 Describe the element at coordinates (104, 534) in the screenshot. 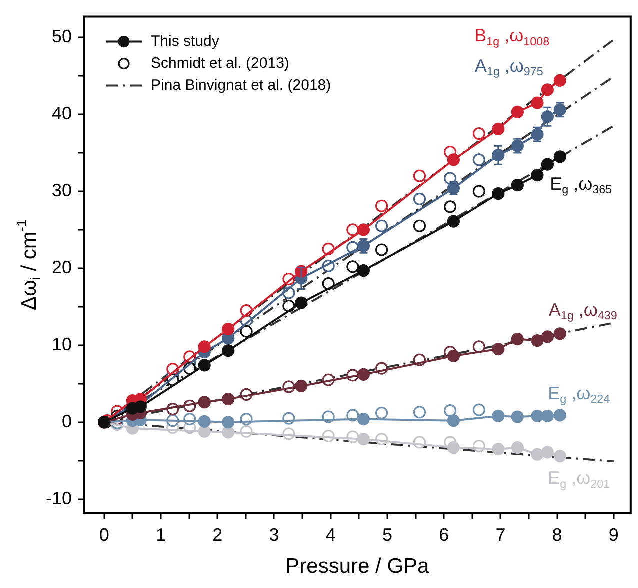

I see `x-tick-label: 0` at that location.